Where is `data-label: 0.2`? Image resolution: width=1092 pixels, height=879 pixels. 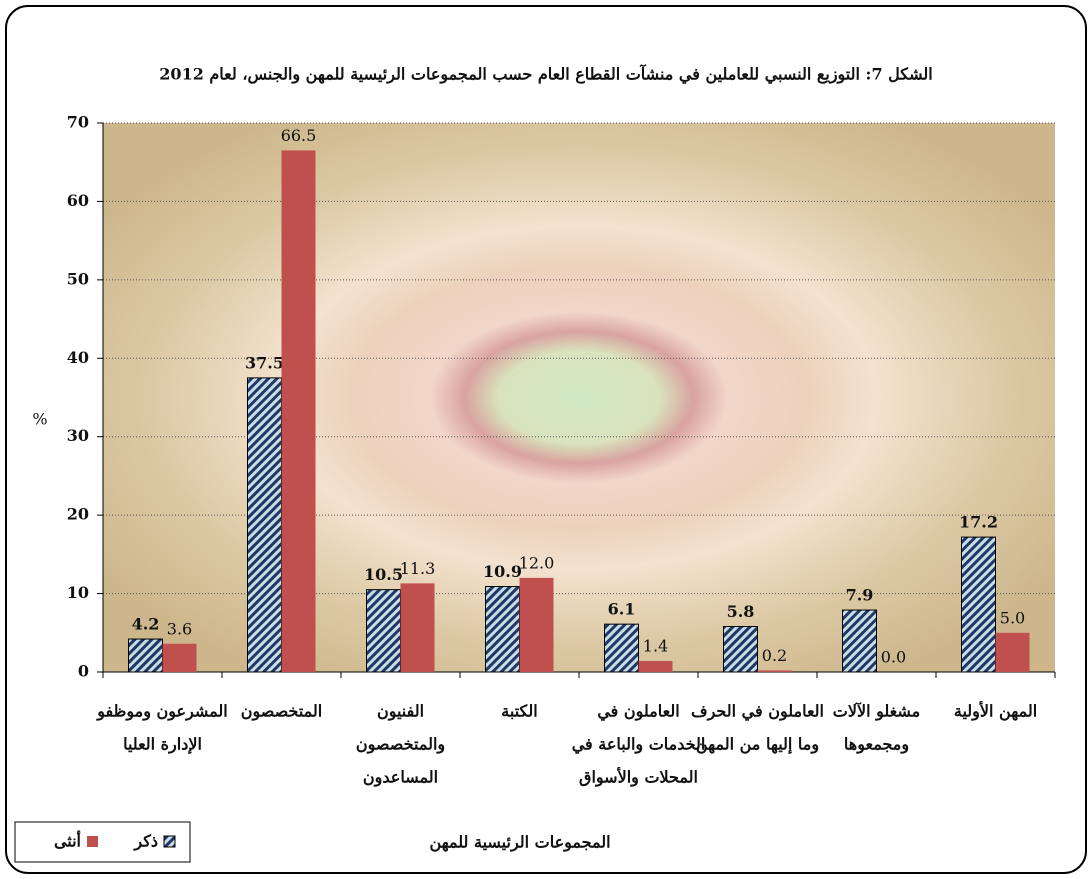 data-label: 0.2 is located at coordinates (774, 655).